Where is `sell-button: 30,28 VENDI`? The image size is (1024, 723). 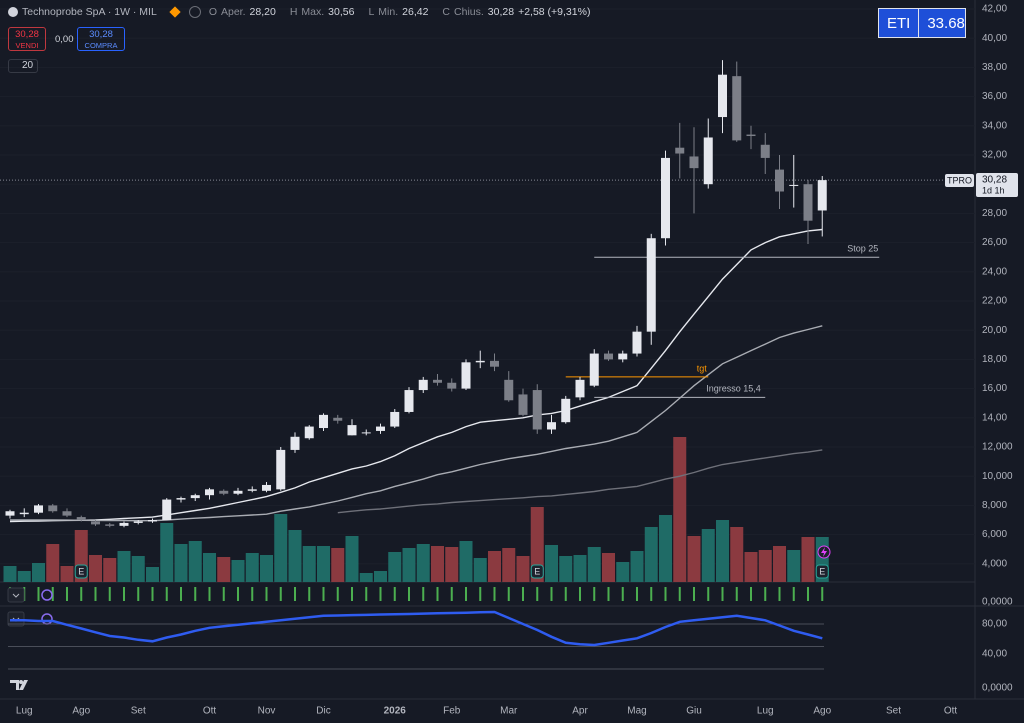
sell-button: 30,28 VENDI is located at coordinates (27, 39).